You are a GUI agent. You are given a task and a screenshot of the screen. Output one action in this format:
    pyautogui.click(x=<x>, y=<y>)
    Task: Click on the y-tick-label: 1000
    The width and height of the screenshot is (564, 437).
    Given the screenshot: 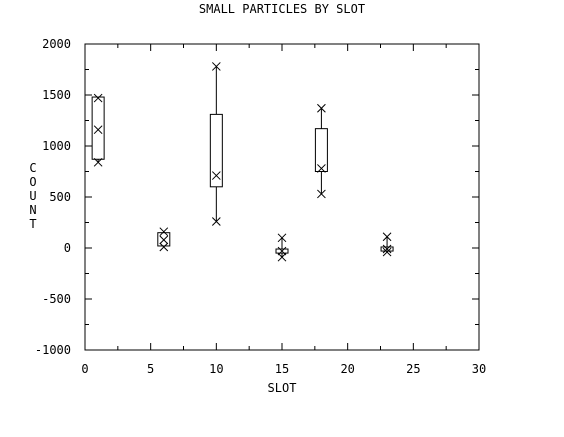 What is the action you would take?
    pyautogui.click(x=56, y=146)
    